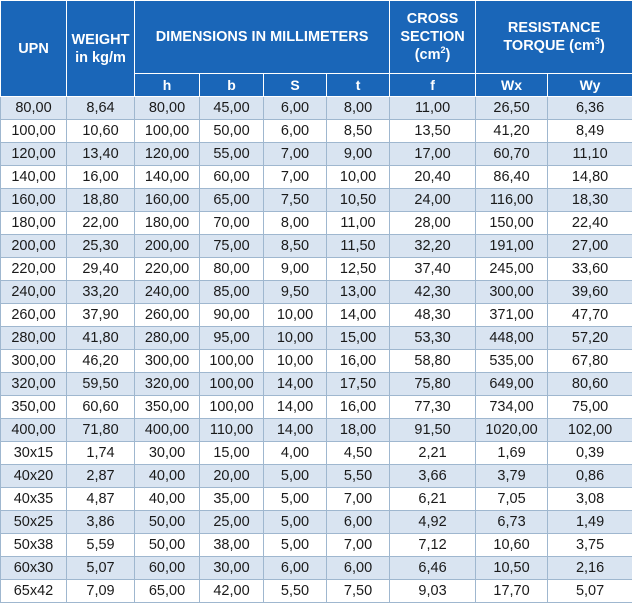 The image size is (632, 603). What do you see at coordinates (433, 223) in the screenshot?
I see `cell-f: 28,00` at bounding box center [433, 223].